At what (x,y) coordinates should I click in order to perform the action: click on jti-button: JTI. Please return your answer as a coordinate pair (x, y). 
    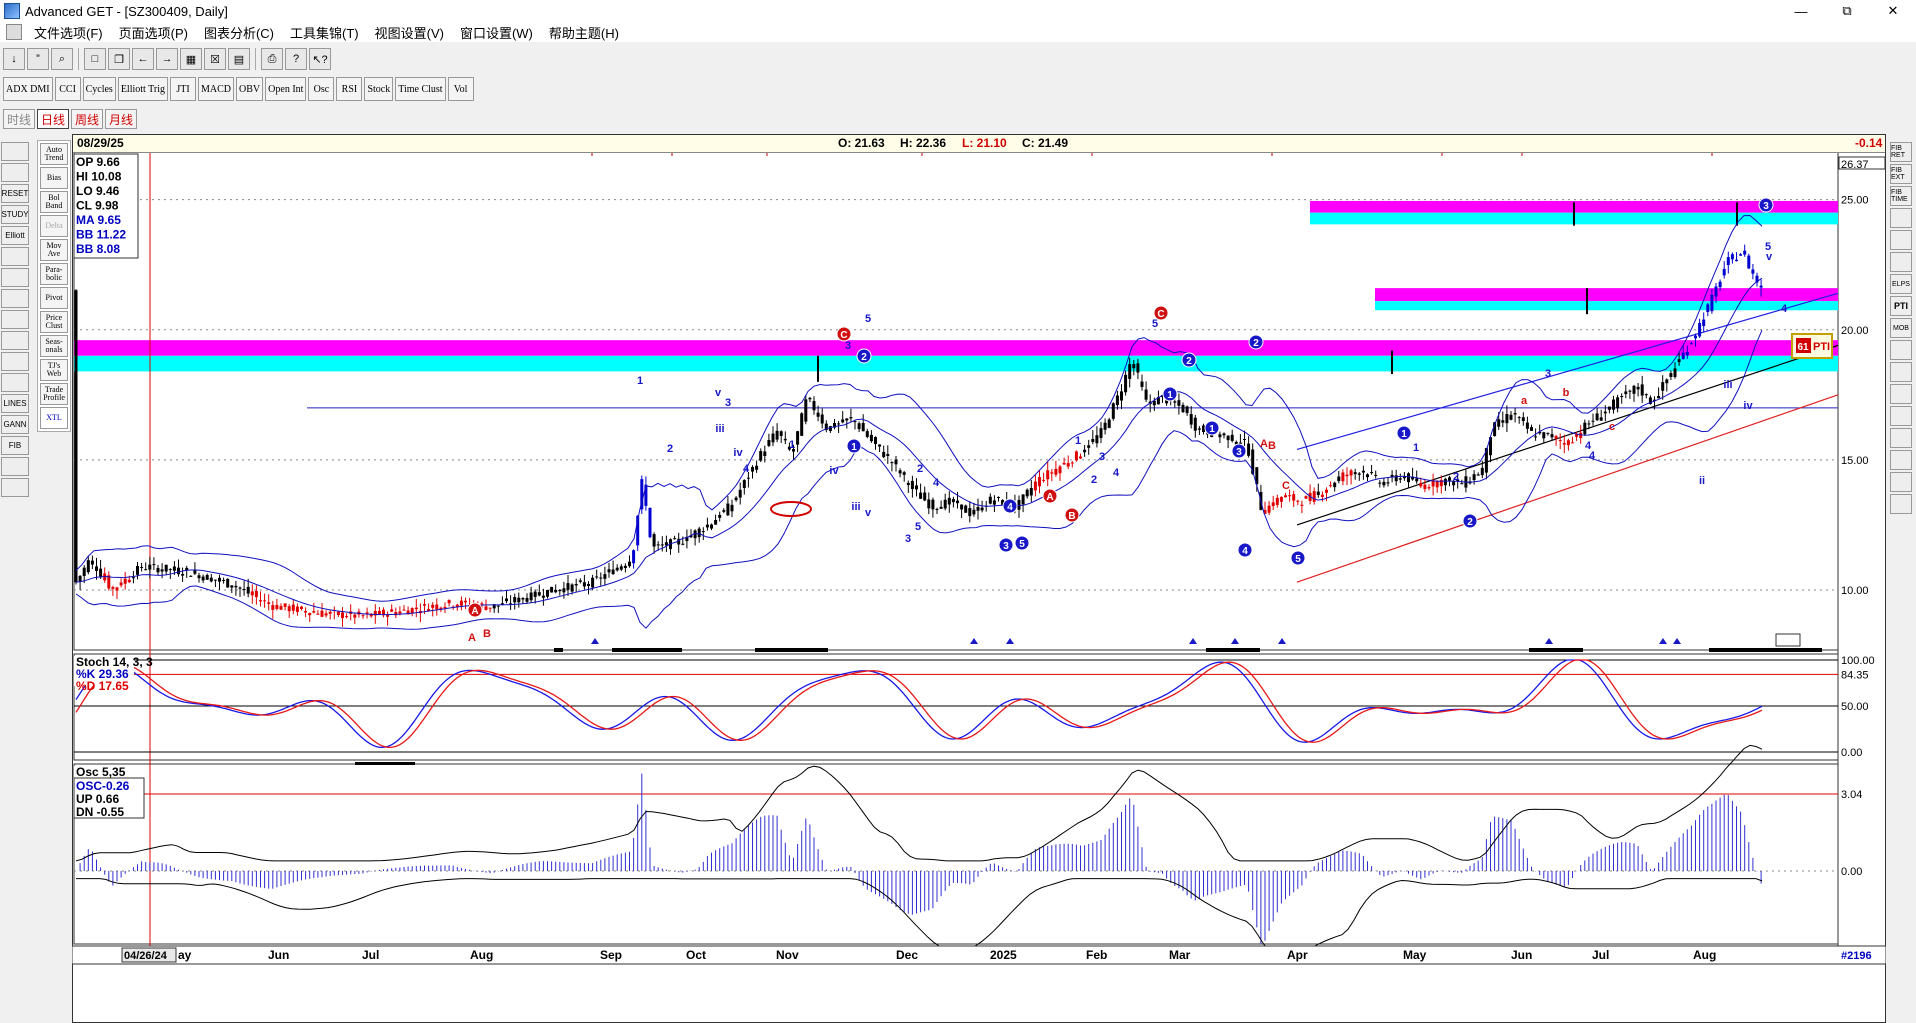
    Looking at the image, I should click on (183, 89).